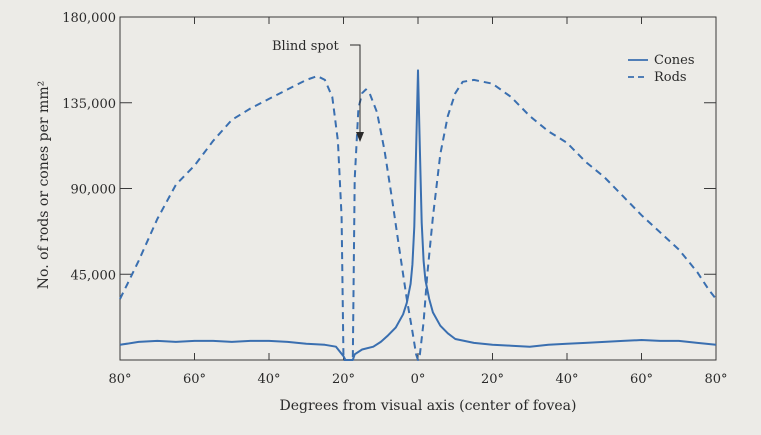  I want to click on blind-spot-annotation: Blind spot, so click(318, 90).